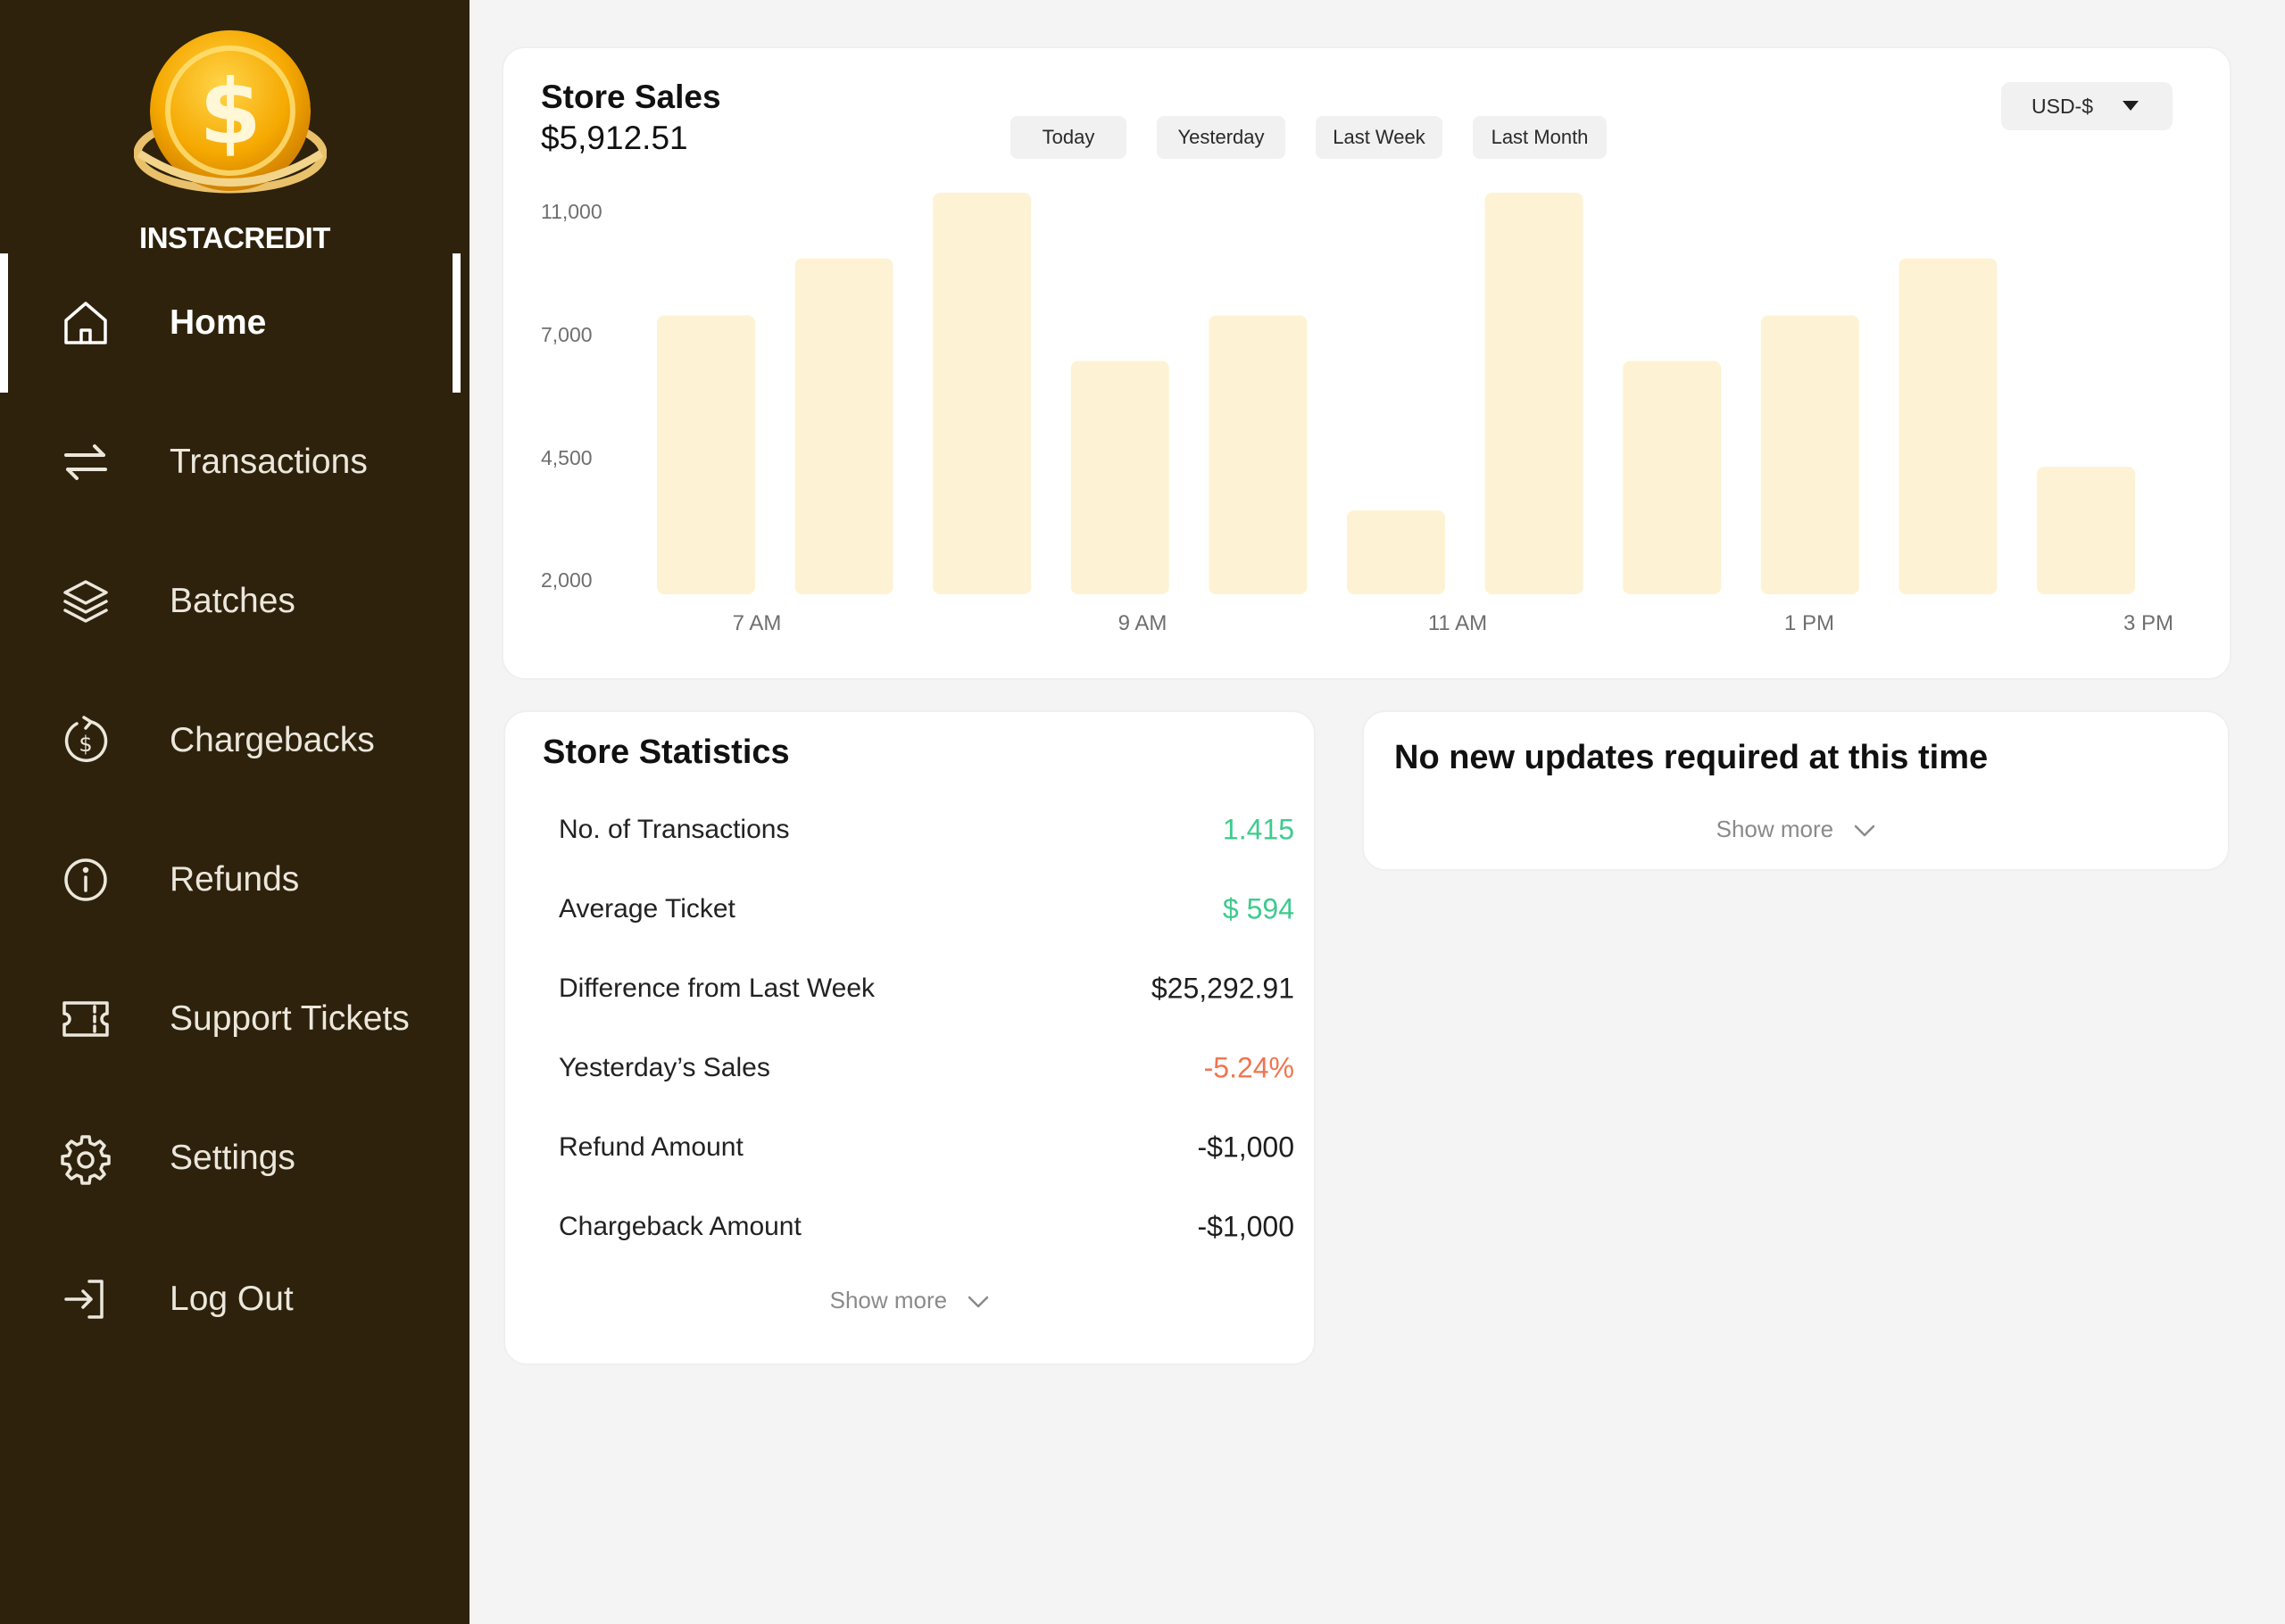 The width and height of the screenshot is (2285, 1624). What do you see at coordinates (926, 830) in the screenshot?
I see `stat-row-transactions: No. of Transactions 1.415` at bounding box center [926, 830].